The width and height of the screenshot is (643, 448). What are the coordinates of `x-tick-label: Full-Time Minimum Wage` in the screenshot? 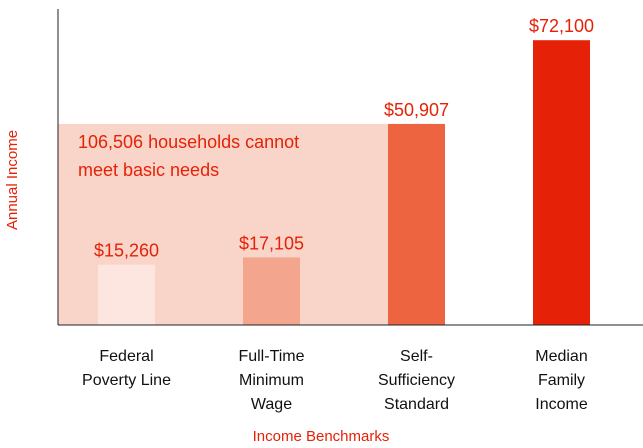 It's located at (271, 380).